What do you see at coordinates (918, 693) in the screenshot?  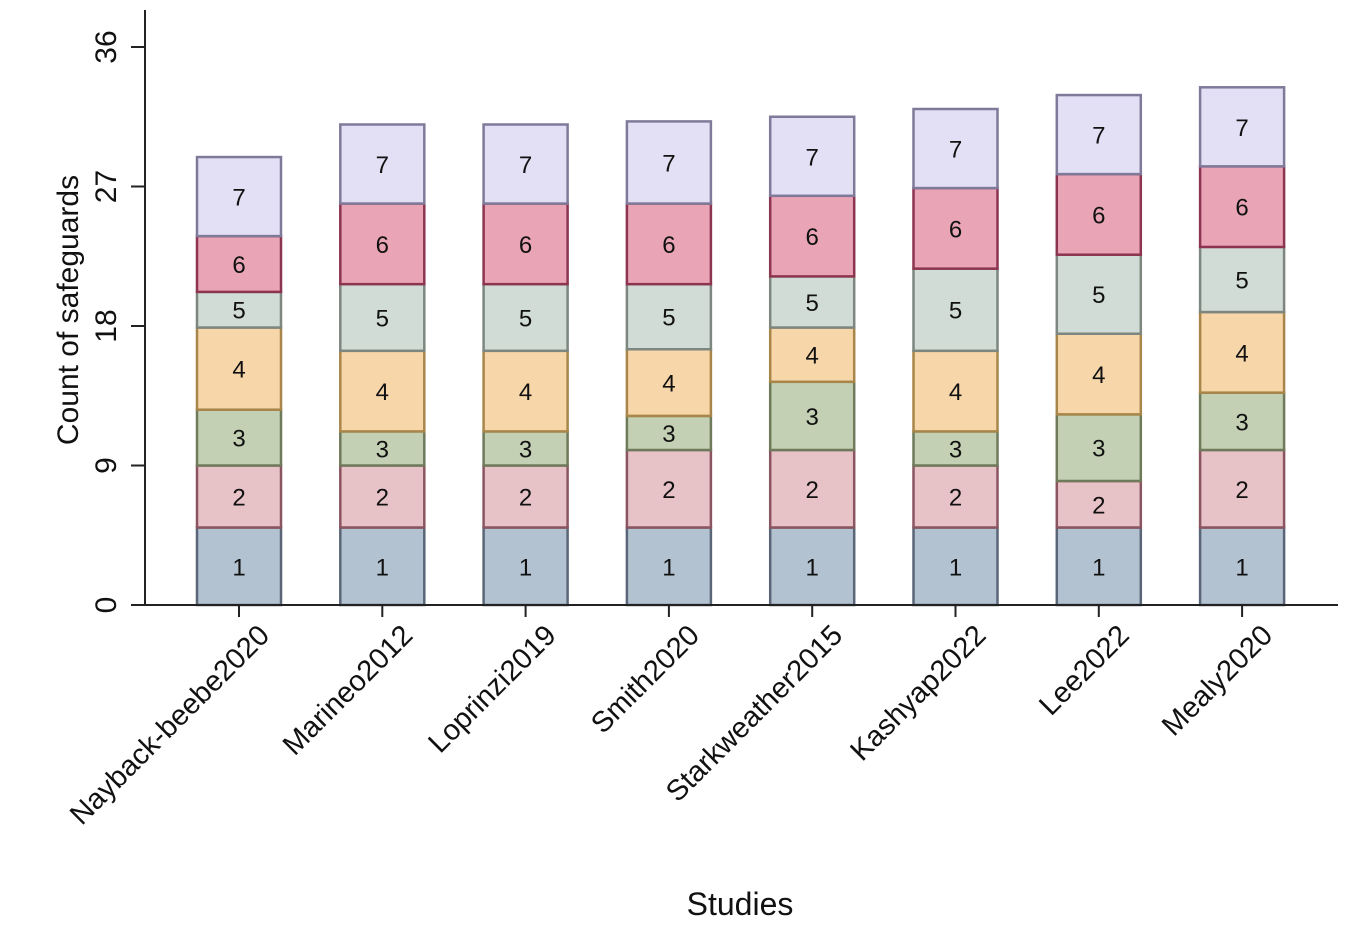 I see `x-tick-label: Kashyap2022` at bounding box center [918, 693].